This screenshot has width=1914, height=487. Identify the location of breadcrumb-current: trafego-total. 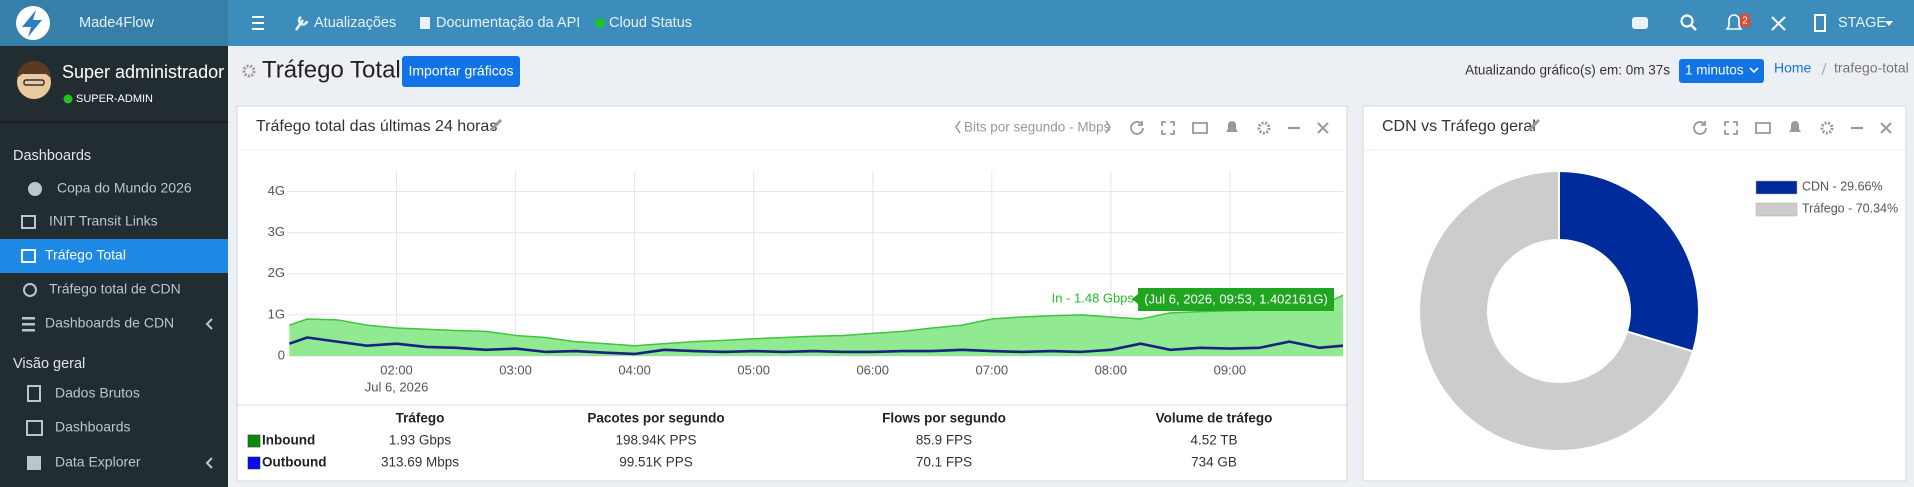
(1871, 68).